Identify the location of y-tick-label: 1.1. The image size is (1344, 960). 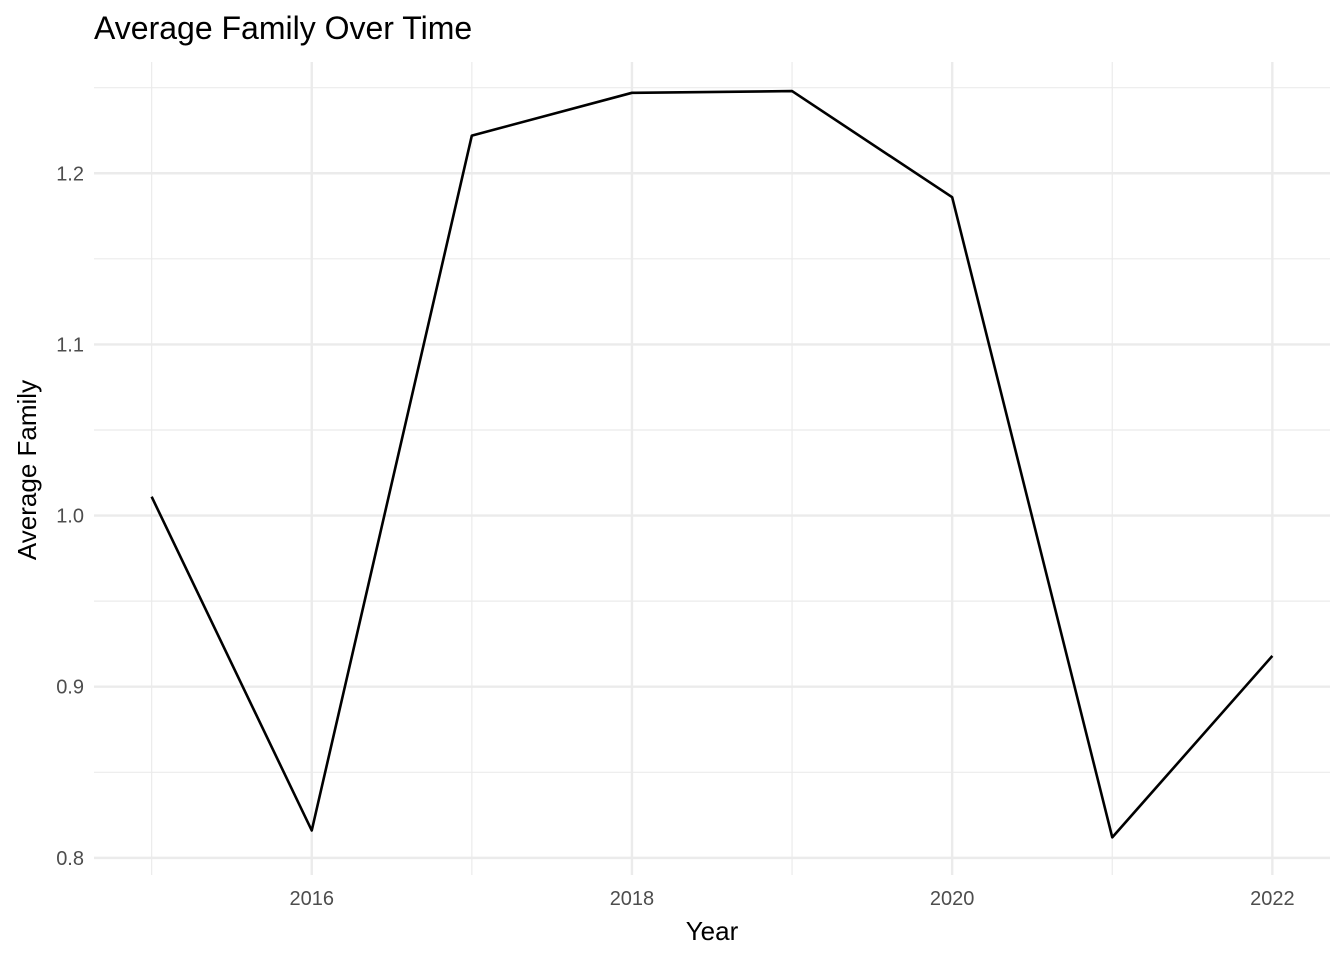
(70, 345).